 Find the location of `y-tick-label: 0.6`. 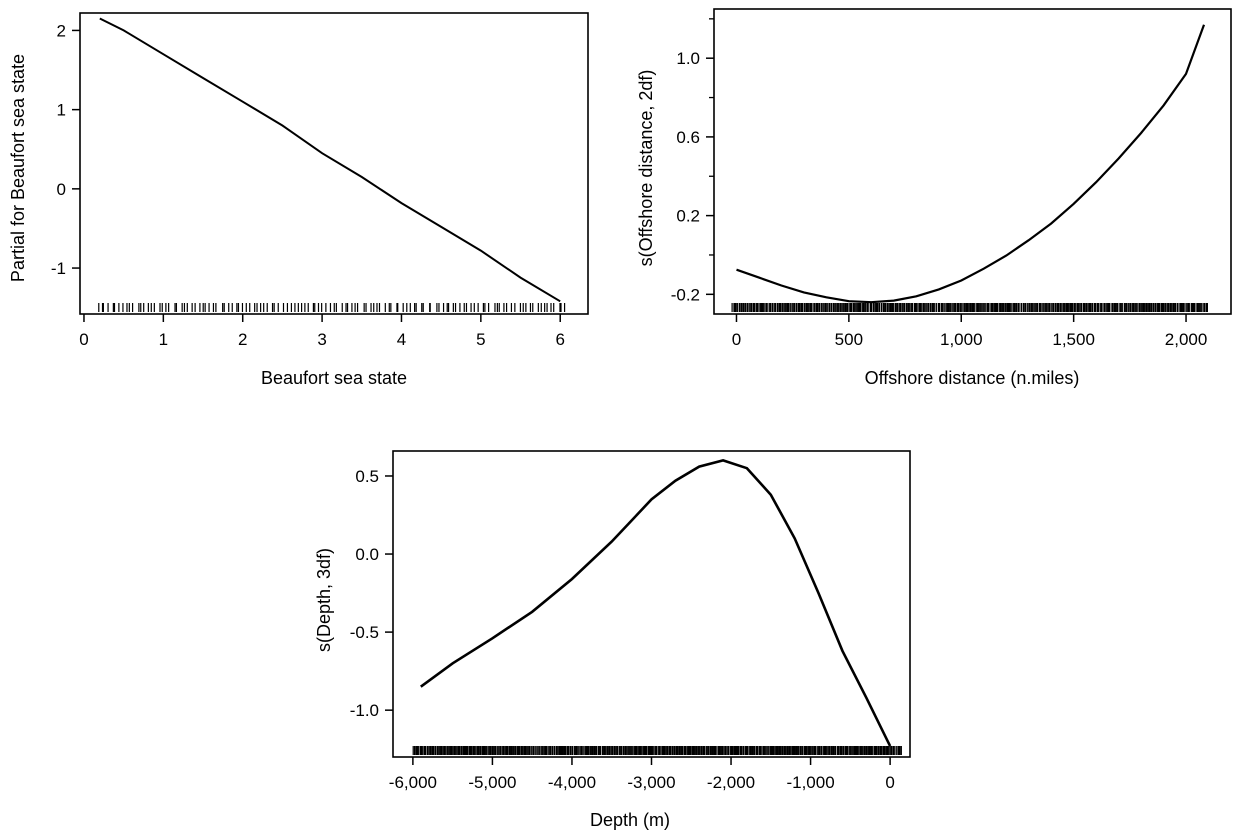

y-tick-label: 0.6 is located at coordinates (688, 137).